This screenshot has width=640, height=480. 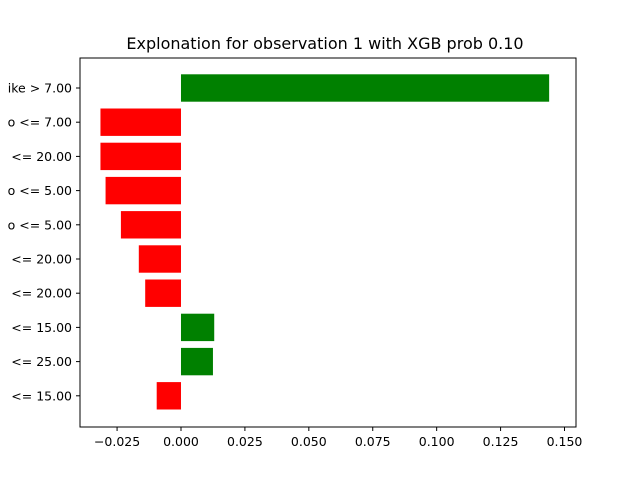 What do you see at coordinates (437, 441) in the screenshot?
I see `x-tick-label-5: 0.100` at bounding box center [437, 441].